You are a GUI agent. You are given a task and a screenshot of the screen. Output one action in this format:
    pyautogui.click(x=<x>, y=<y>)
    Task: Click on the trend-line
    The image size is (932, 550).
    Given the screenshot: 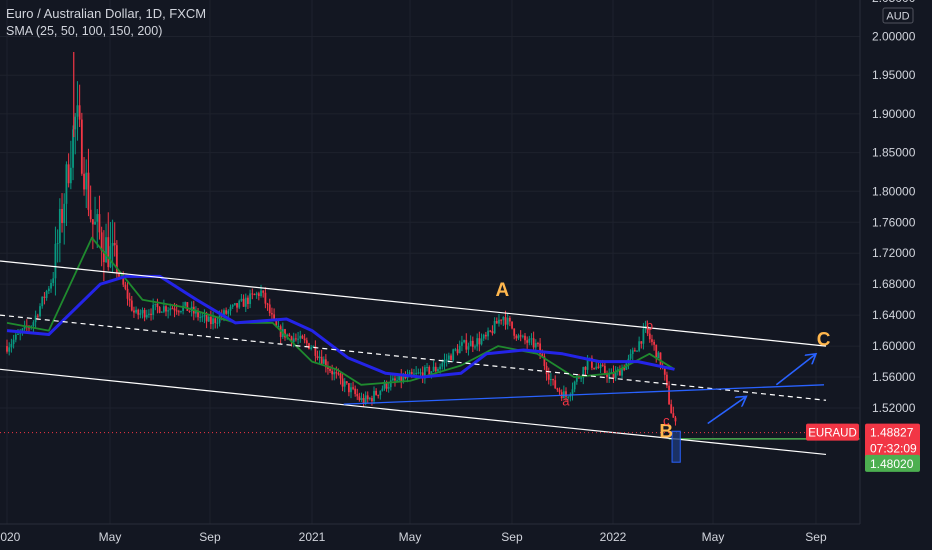 What is the action you would take?
    pyautogui.click(x=584, y=394)
    